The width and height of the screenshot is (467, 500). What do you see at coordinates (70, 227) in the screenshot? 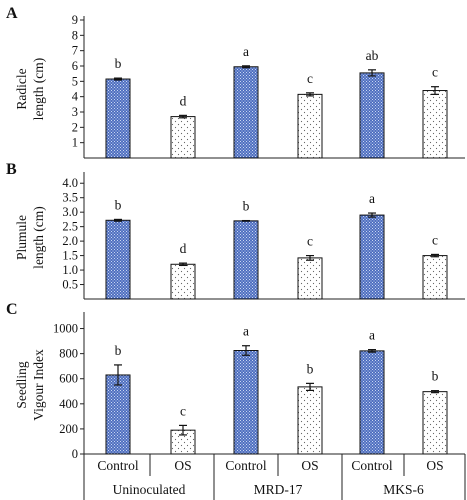
I see `y-tick-label: 2.5` at bounding box center [70, 227].